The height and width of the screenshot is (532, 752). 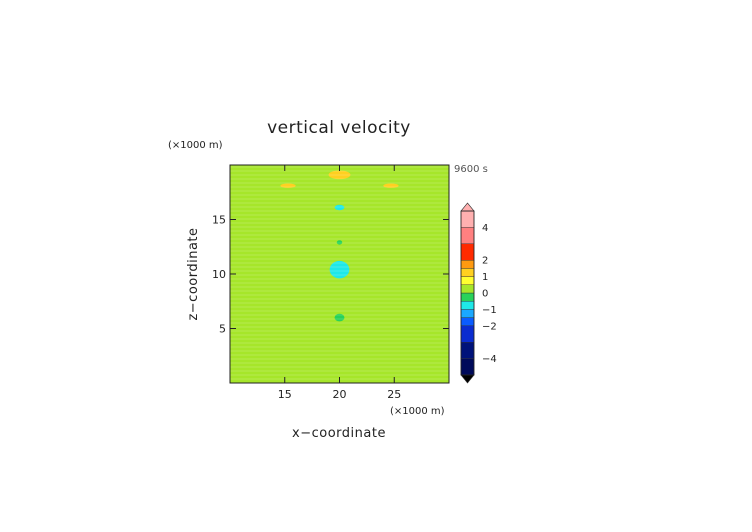 I want to click on y-tick-label: 5, so click(x=222, y=329).